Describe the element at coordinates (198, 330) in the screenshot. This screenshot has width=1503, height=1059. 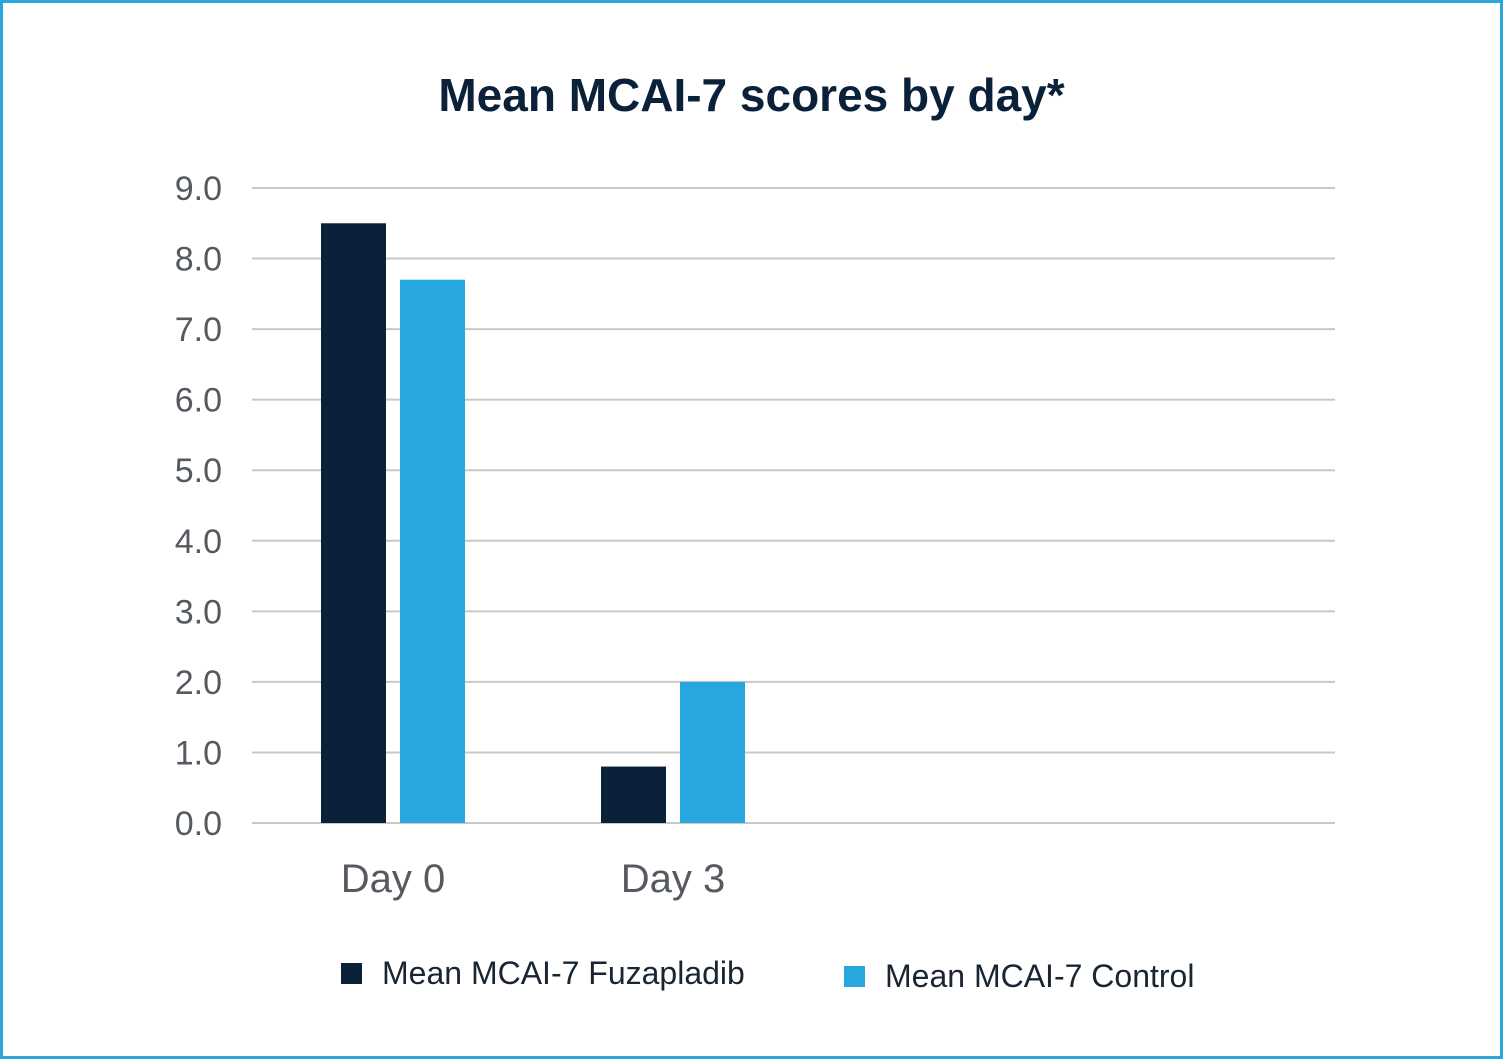
I see `y-tick-label: 7.0` at that location.